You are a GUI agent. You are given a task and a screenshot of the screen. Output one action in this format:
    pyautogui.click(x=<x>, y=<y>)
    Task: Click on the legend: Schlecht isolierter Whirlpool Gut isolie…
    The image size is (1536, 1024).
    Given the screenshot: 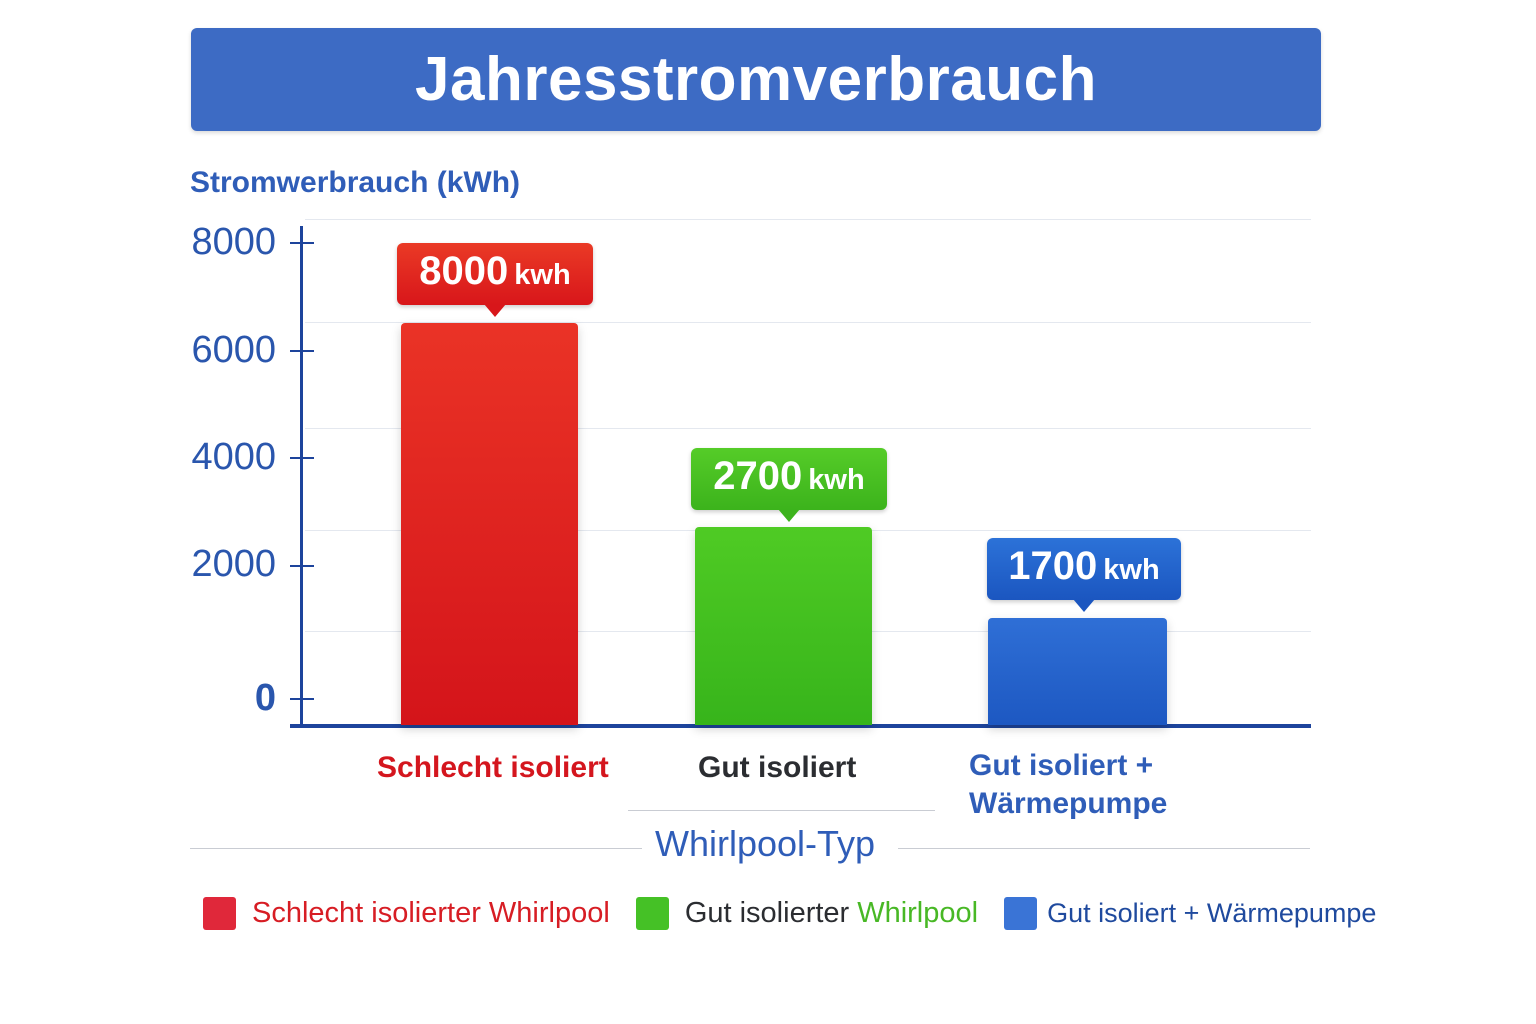 What is the action you would take?
    pyautogui.click(x=789, y=913)
    